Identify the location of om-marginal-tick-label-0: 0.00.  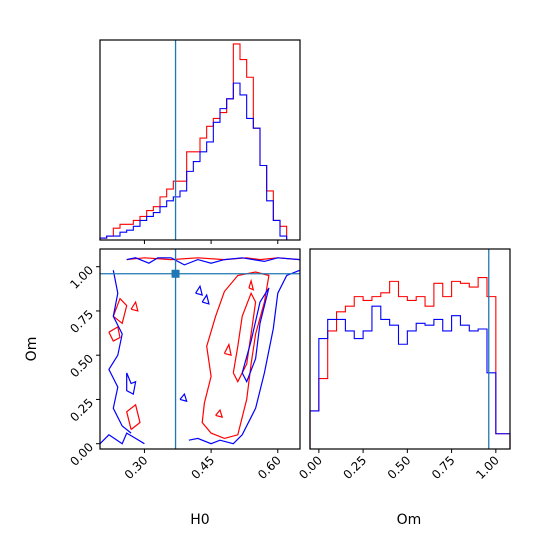
(310, 467).